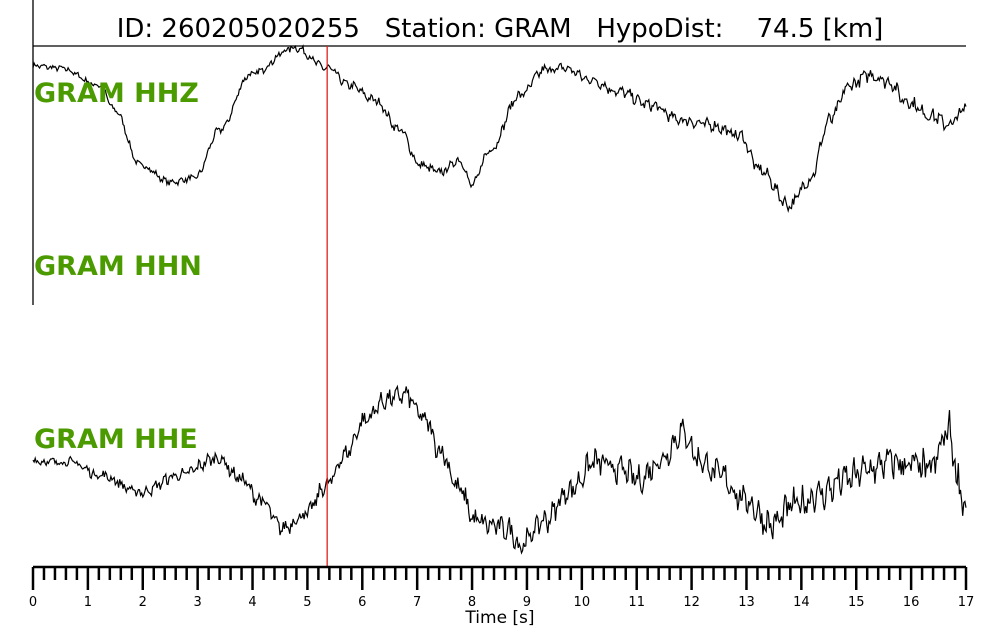 This screenshot has width=1000, height=640. Describe the element at coordinates (472, 602) in the screenshot. I see `x-tick-label: 8` at that location.